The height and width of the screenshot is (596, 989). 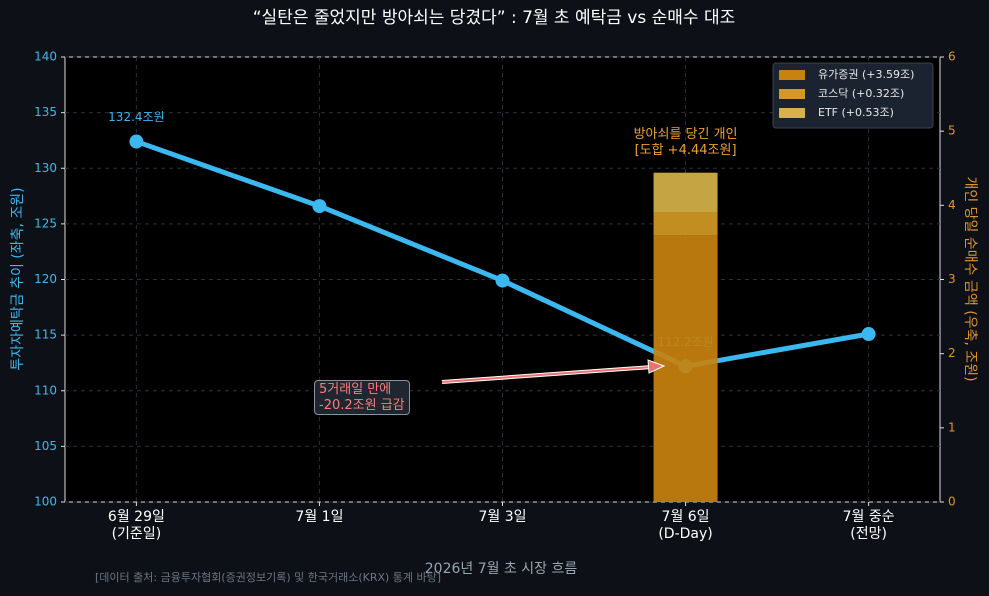 I want to click on y-axis-label: 투자자예탁금 추이 (좌축, 조원), so click(x=18, y=278).